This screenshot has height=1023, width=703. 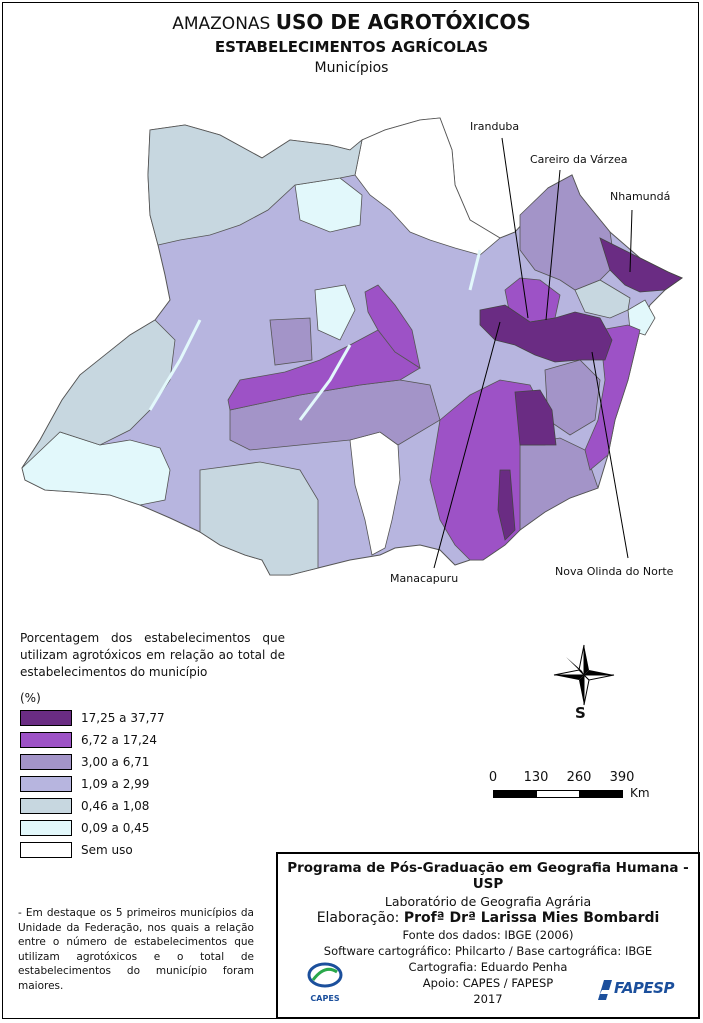 What do you see at coordinates (115, 828) in the screenshot?
I see `legend-label: 0,09 a 0,45` at bounding box center [115, 828].